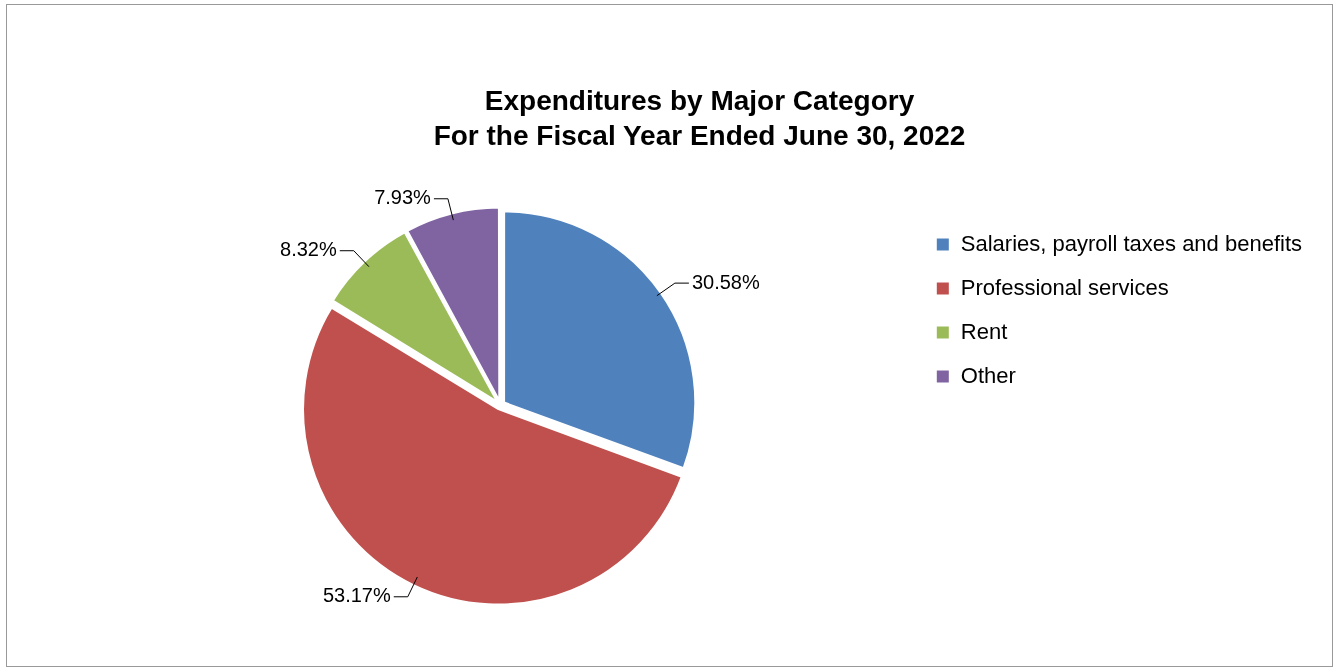  What do you see at coordinates (988, 375) in the screenshot?
I see `legend-label: Other` at bounding box center [988, 375].